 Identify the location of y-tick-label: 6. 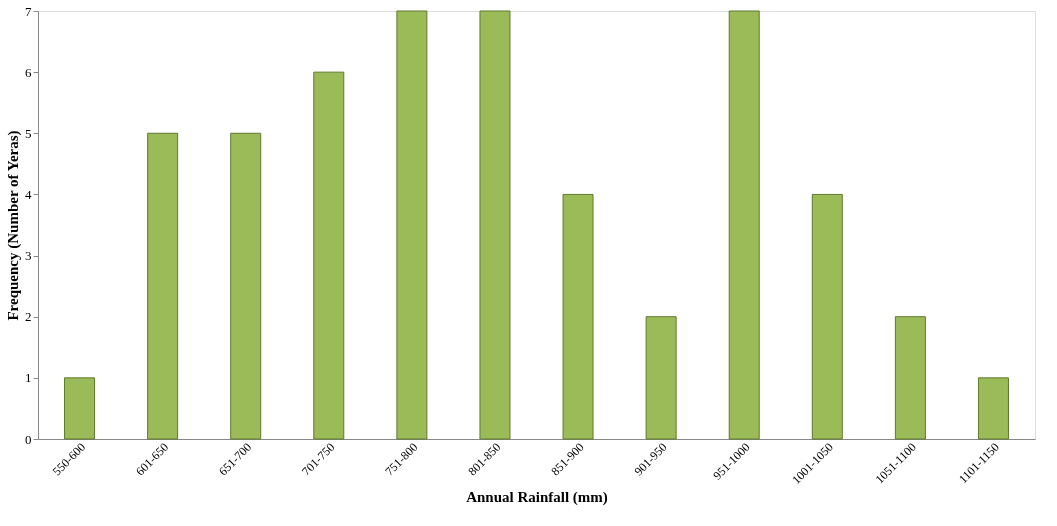
(28, 72).